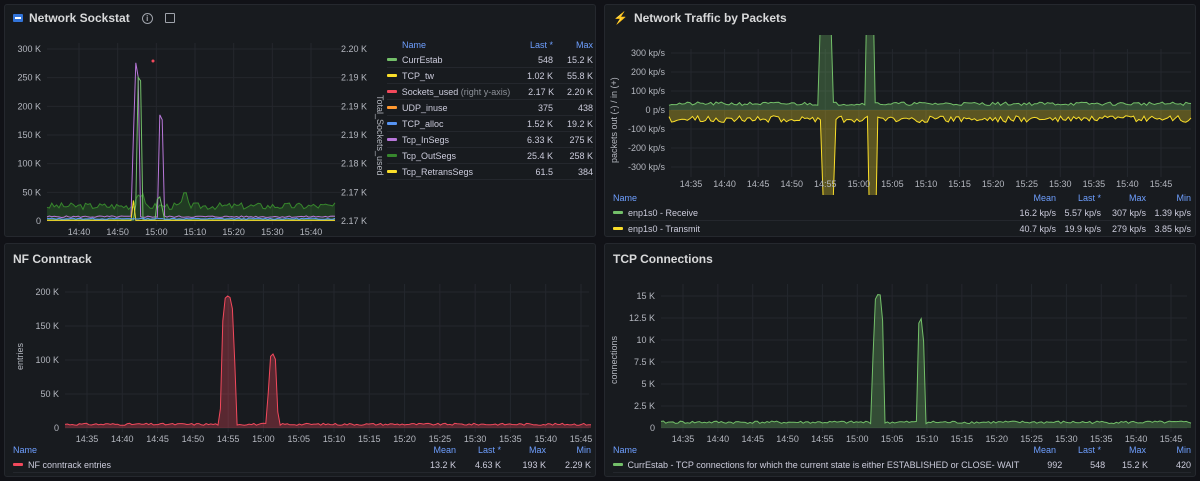 The image size is (1200, 481). What do you see at coordinates (94, 18) in the screenshot?
I see `panel-title: Network Sockstat i` at bounding box center [94, 18].